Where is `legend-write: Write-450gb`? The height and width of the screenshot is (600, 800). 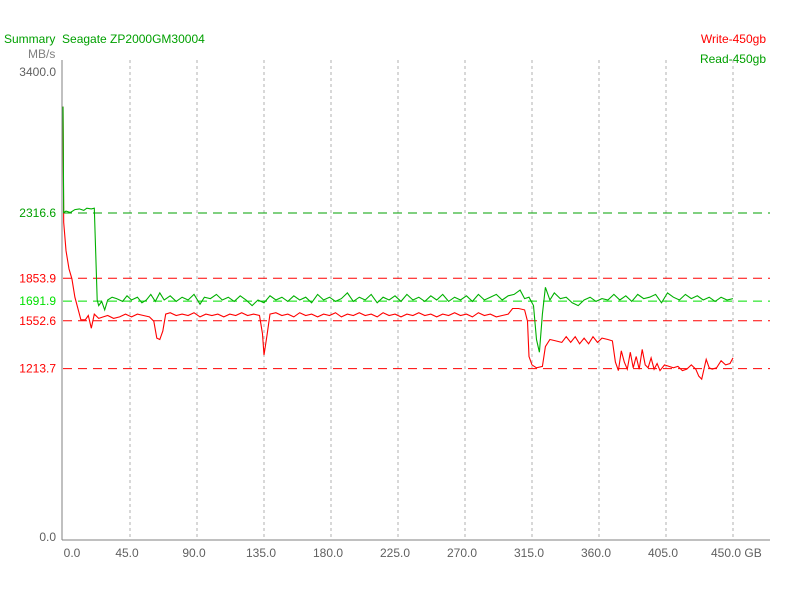 legend-write: Write-450gb is located at coordinates (733, 39).